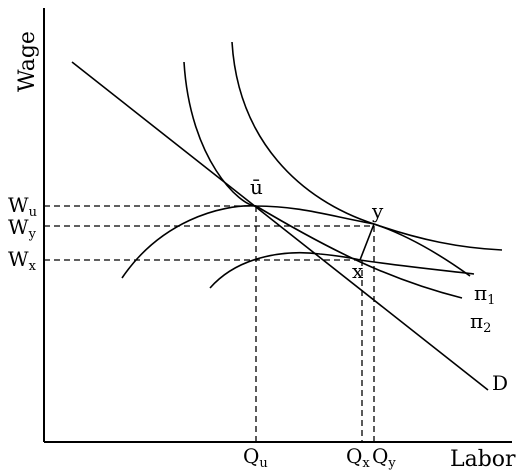 The width and height of the screenshot is (516, 473). What do you see at coordinates (367, 242) in the screenshot?
I see `x-to-y-segment` at bounding box center [367, 242].